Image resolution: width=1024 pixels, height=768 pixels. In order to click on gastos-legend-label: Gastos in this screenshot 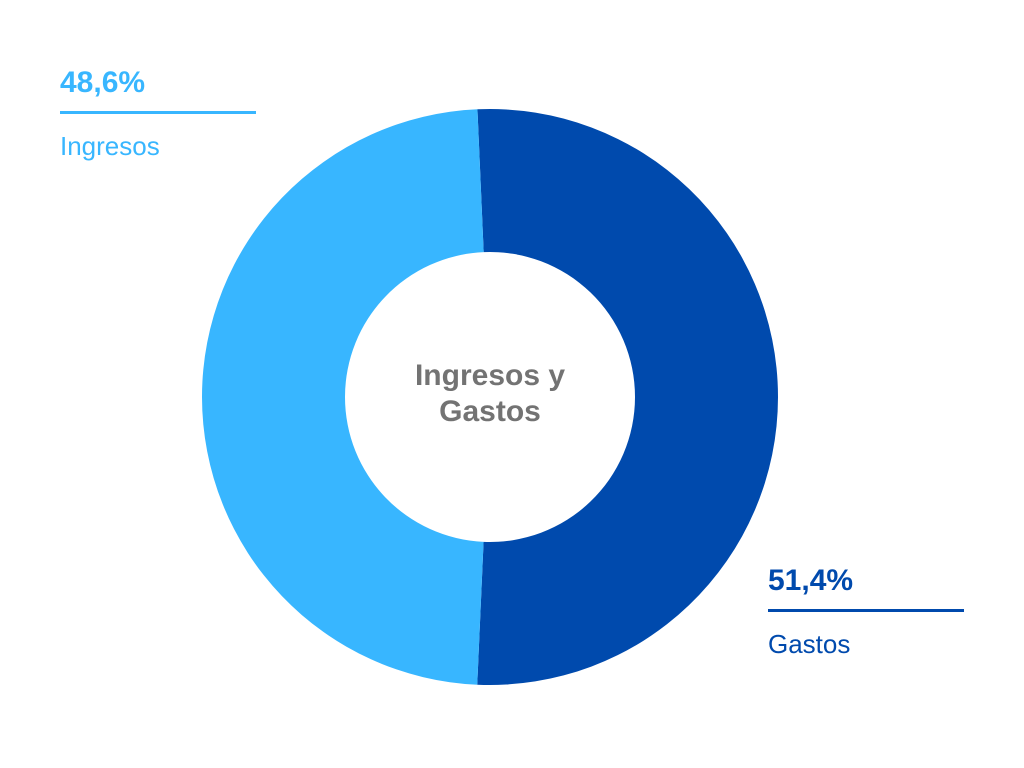, I will do `click(809, 644)`.